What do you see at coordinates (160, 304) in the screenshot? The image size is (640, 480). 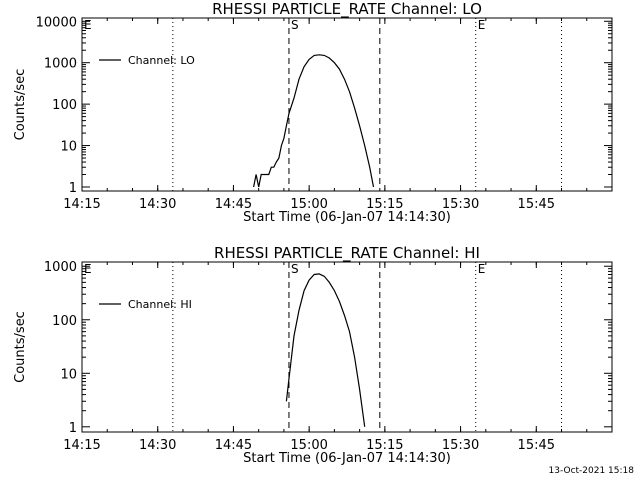 I see `legend-label: Channel: HI` at bounding box center [160, 304].